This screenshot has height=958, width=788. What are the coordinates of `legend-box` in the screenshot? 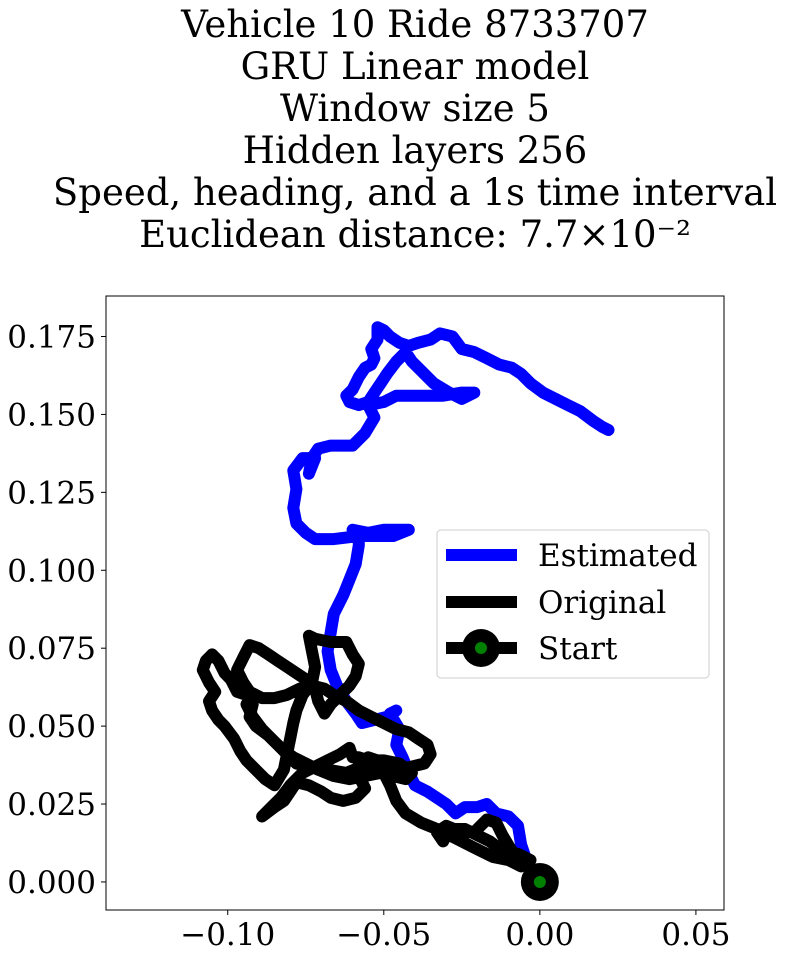 It's located at (573, 604).